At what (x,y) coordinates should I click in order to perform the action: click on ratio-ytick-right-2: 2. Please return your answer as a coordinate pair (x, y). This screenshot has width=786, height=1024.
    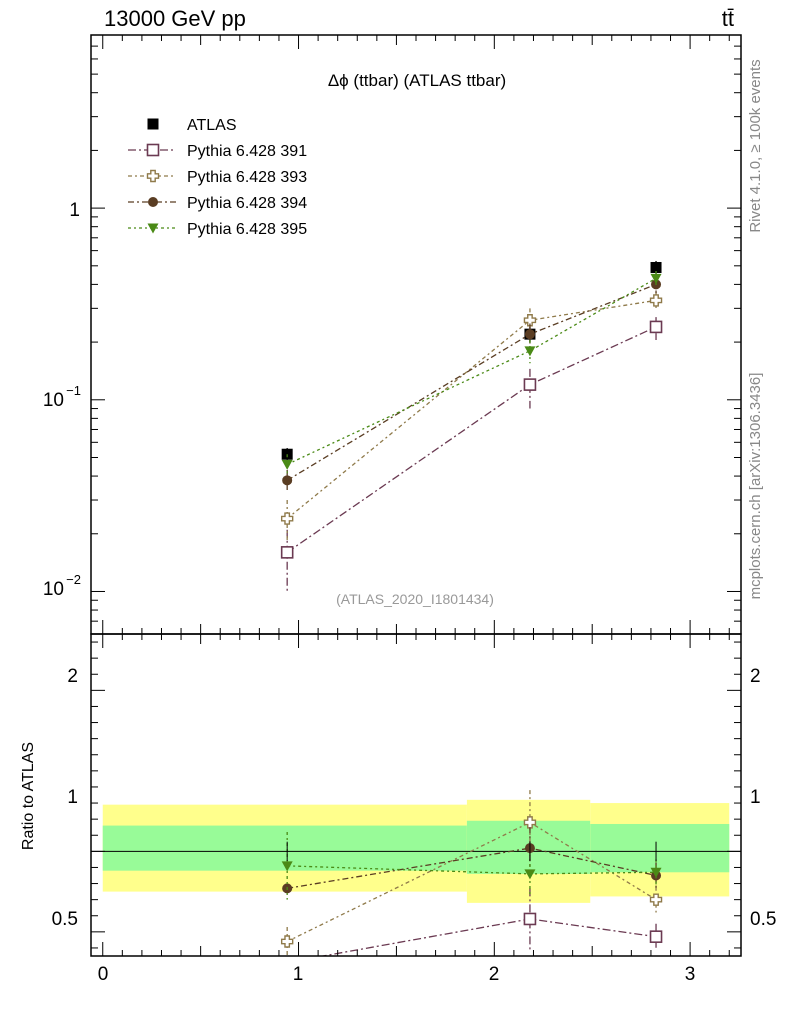
    Looking at the image, I should click on (755, 676).